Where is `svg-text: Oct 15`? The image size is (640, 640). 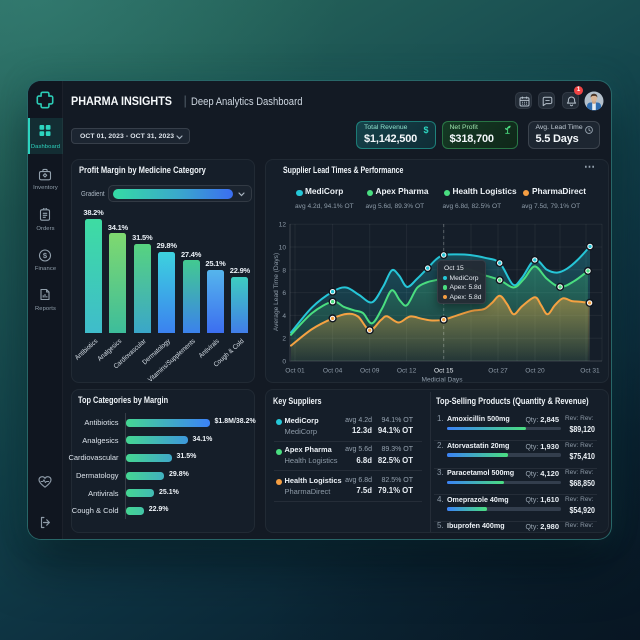 svg-text: Oct 15 is located at coordinates (444, 371).